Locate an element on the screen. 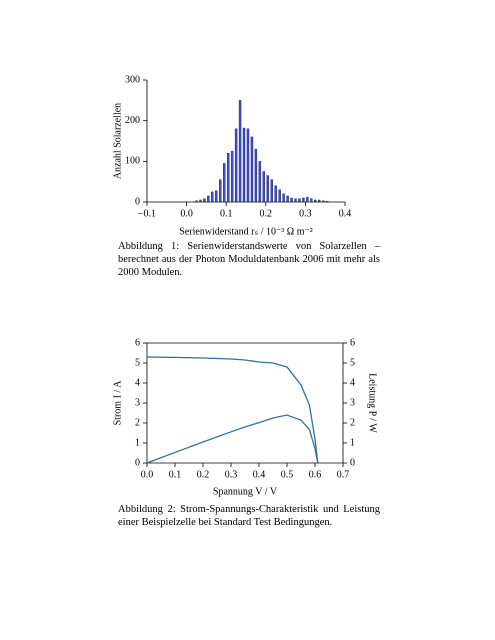 The width and height of the screenshot is (495, 640). y-tick-label: 1 is located at coordinates (137, 442).